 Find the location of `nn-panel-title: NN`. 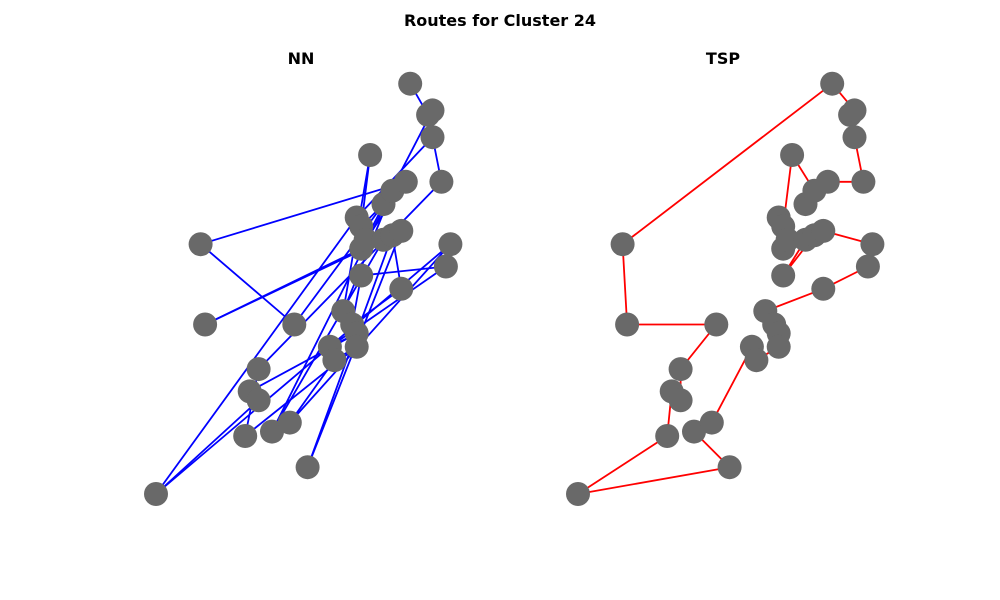

nn-panel-title: NN is located at coordinates (301, 58).